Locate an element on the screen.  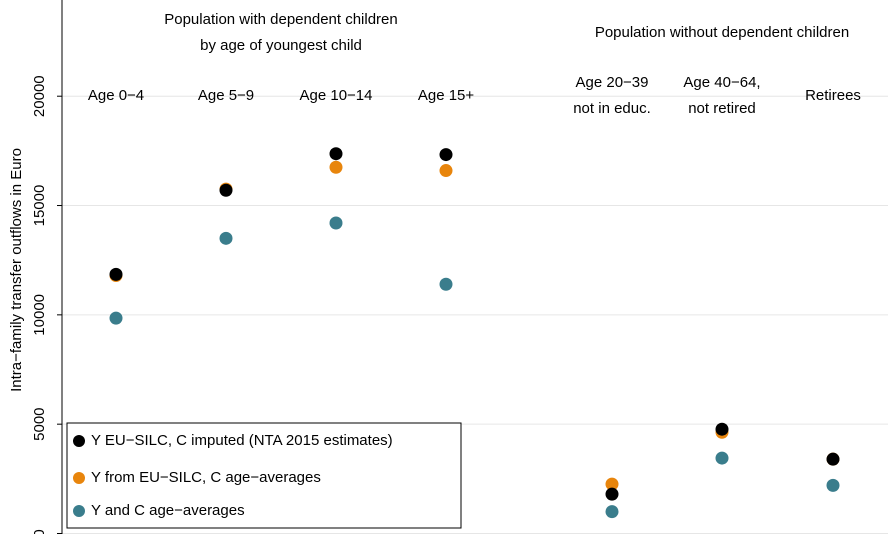
y-tick-label: 10000 is located at coordinates (39, 315).